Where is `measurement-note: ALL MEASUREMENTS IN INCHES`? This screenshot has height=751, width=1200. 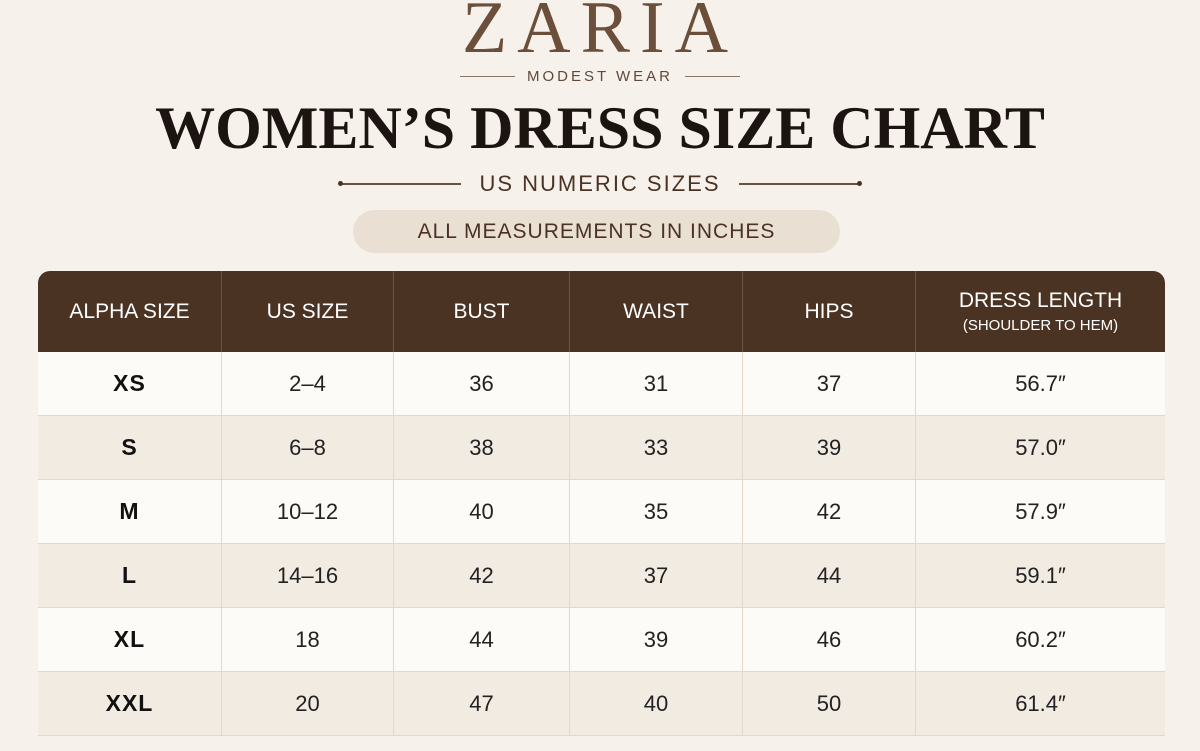 measurement-note: ALL MEASUREMENTS IN INCHES is located at coordinates (596, 231).